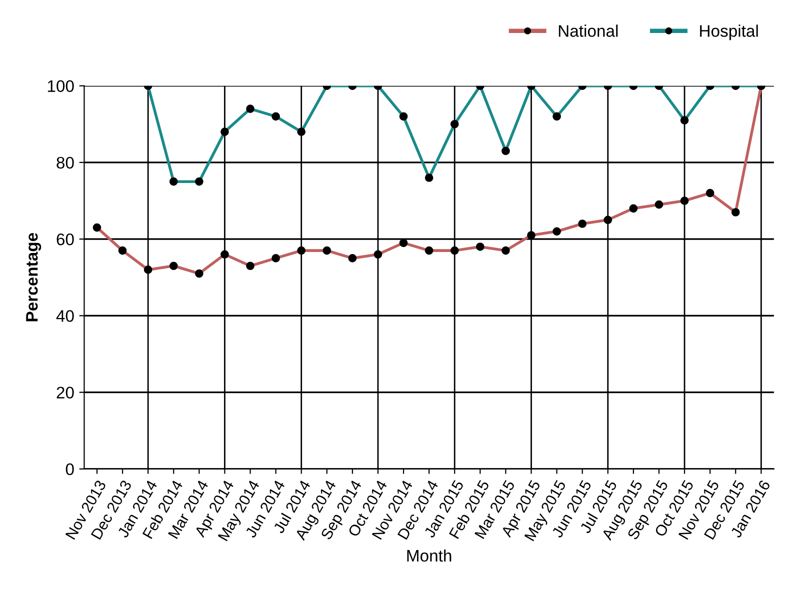  I want to click on y-tick-label: 80, so click(65, 162).